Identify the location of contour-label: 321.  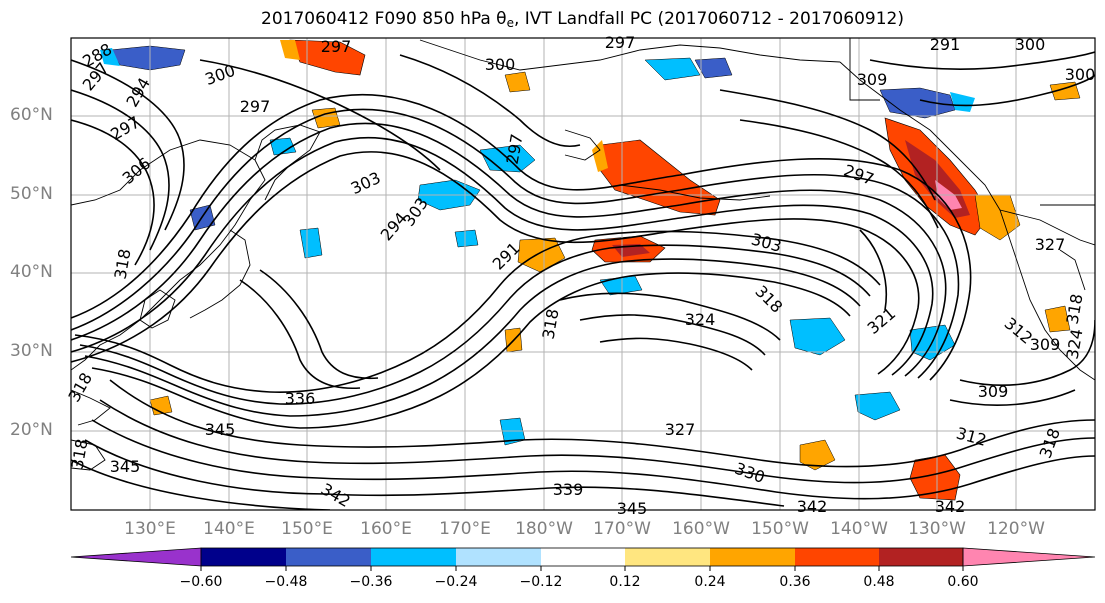
(882, 321).